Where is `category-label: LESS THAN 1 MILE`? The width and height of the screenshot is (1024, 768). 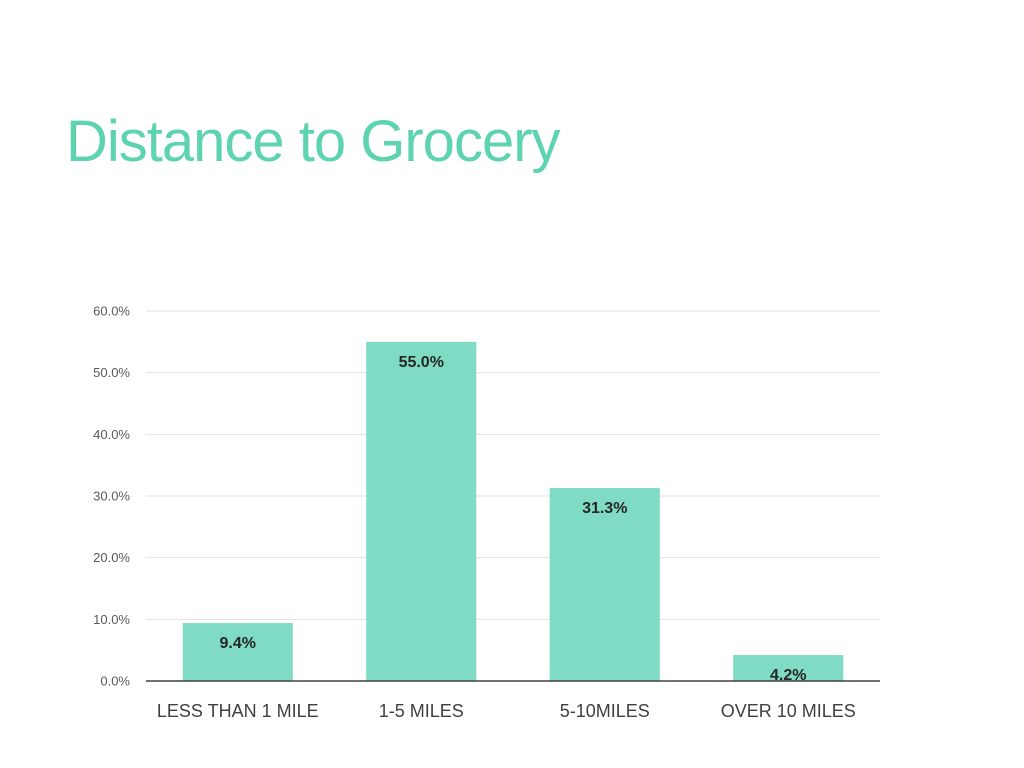
category-label: LESS THAN 1 MILE is located at coordinates (238, 711).